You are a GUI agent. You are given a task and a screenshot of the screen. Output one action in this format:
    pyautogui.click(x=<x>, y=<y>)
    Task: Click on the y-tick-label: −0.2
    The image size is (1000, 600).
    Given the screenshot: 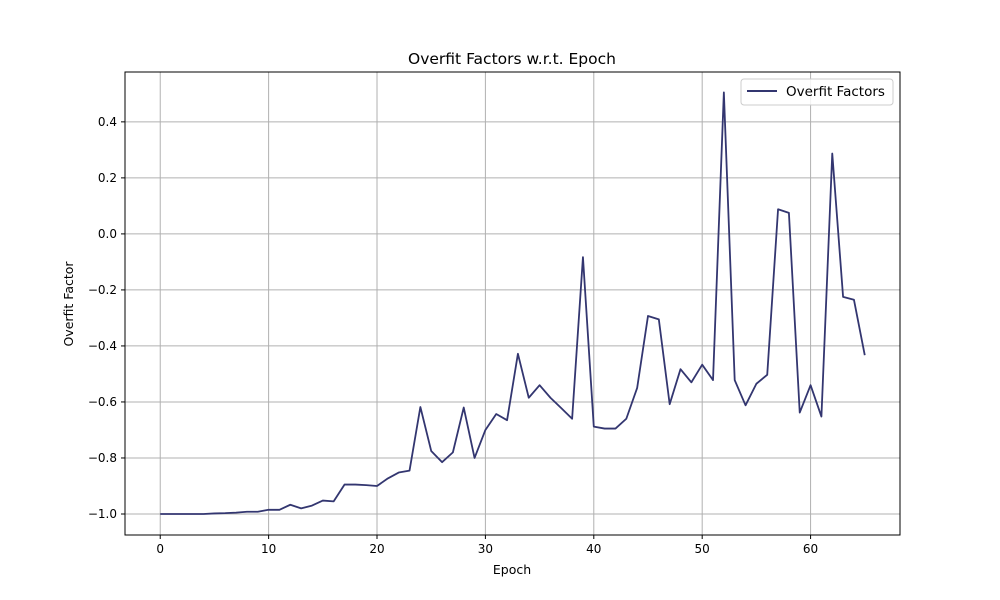 What is the action you would take?
    pyautogui.click(x=102, y=290)
    